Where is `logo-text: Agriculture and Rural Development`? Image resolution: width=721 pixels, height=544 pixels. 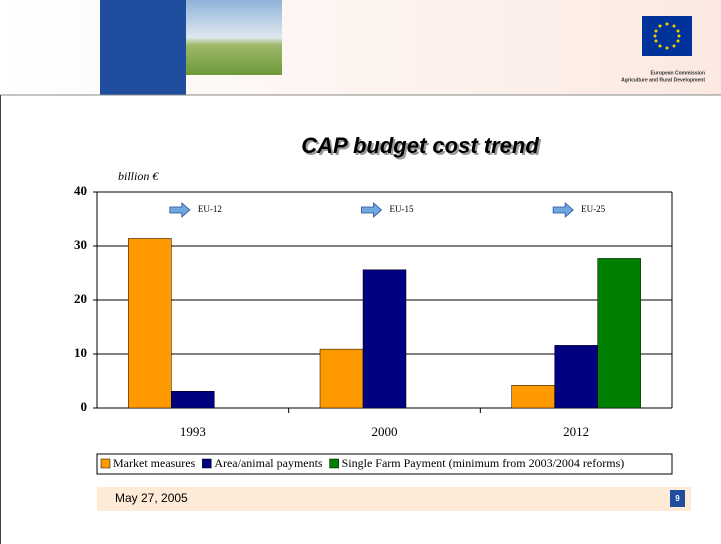 logo-text: Agriculture and Rural Development is located at coordinates (663, 80).